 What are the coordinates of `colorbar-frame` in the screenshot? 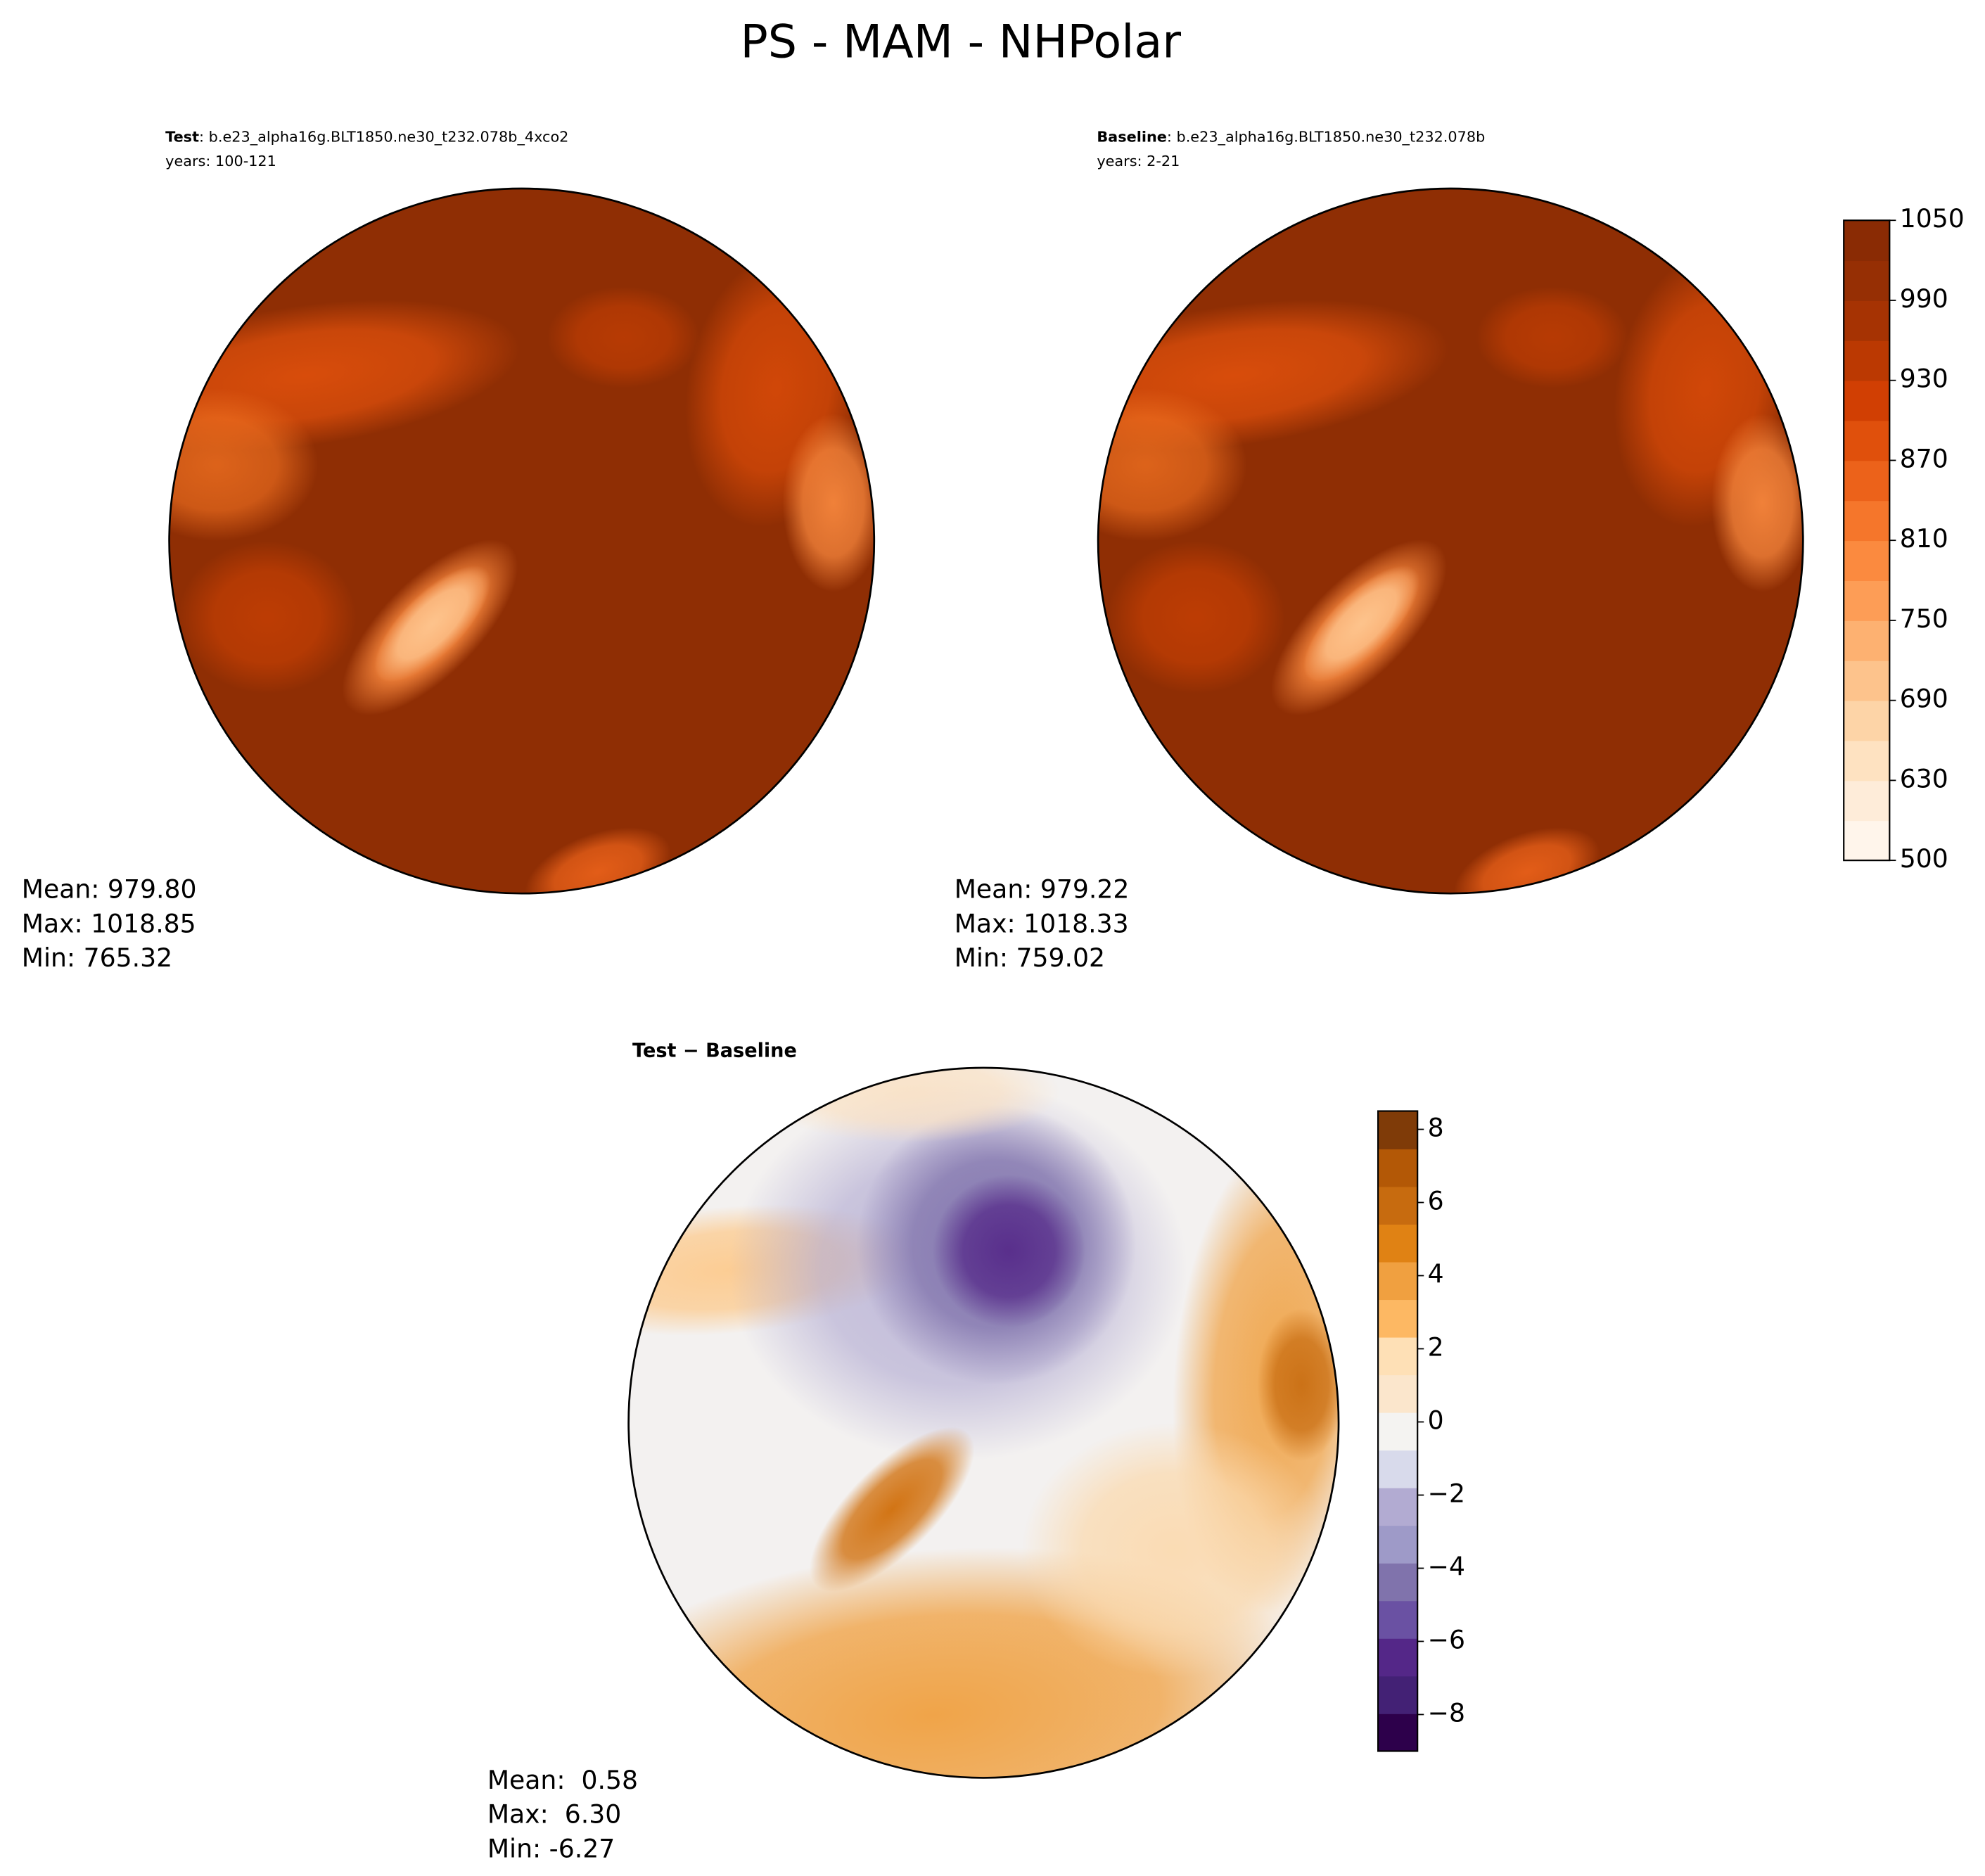 It's located at (1398, 1431).